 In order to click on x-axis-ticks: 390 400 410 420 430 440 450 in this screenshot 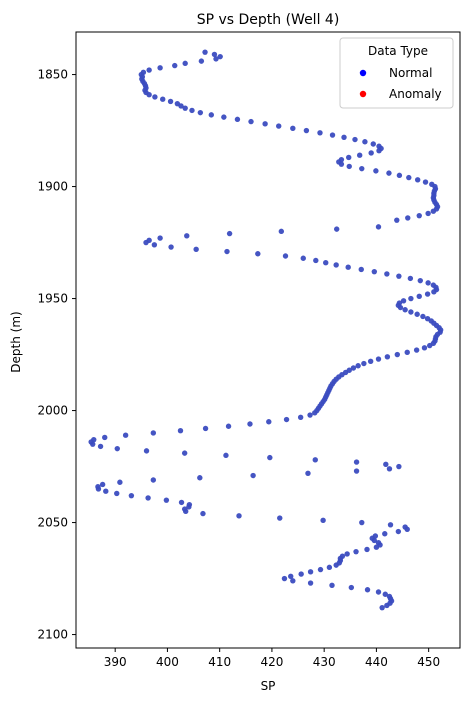, I will do `click(272, 658)`.